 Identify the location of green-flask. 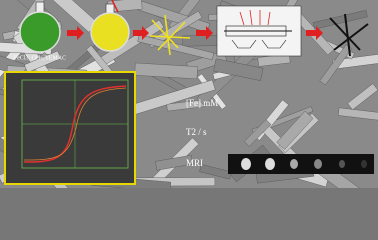
(40, 27).